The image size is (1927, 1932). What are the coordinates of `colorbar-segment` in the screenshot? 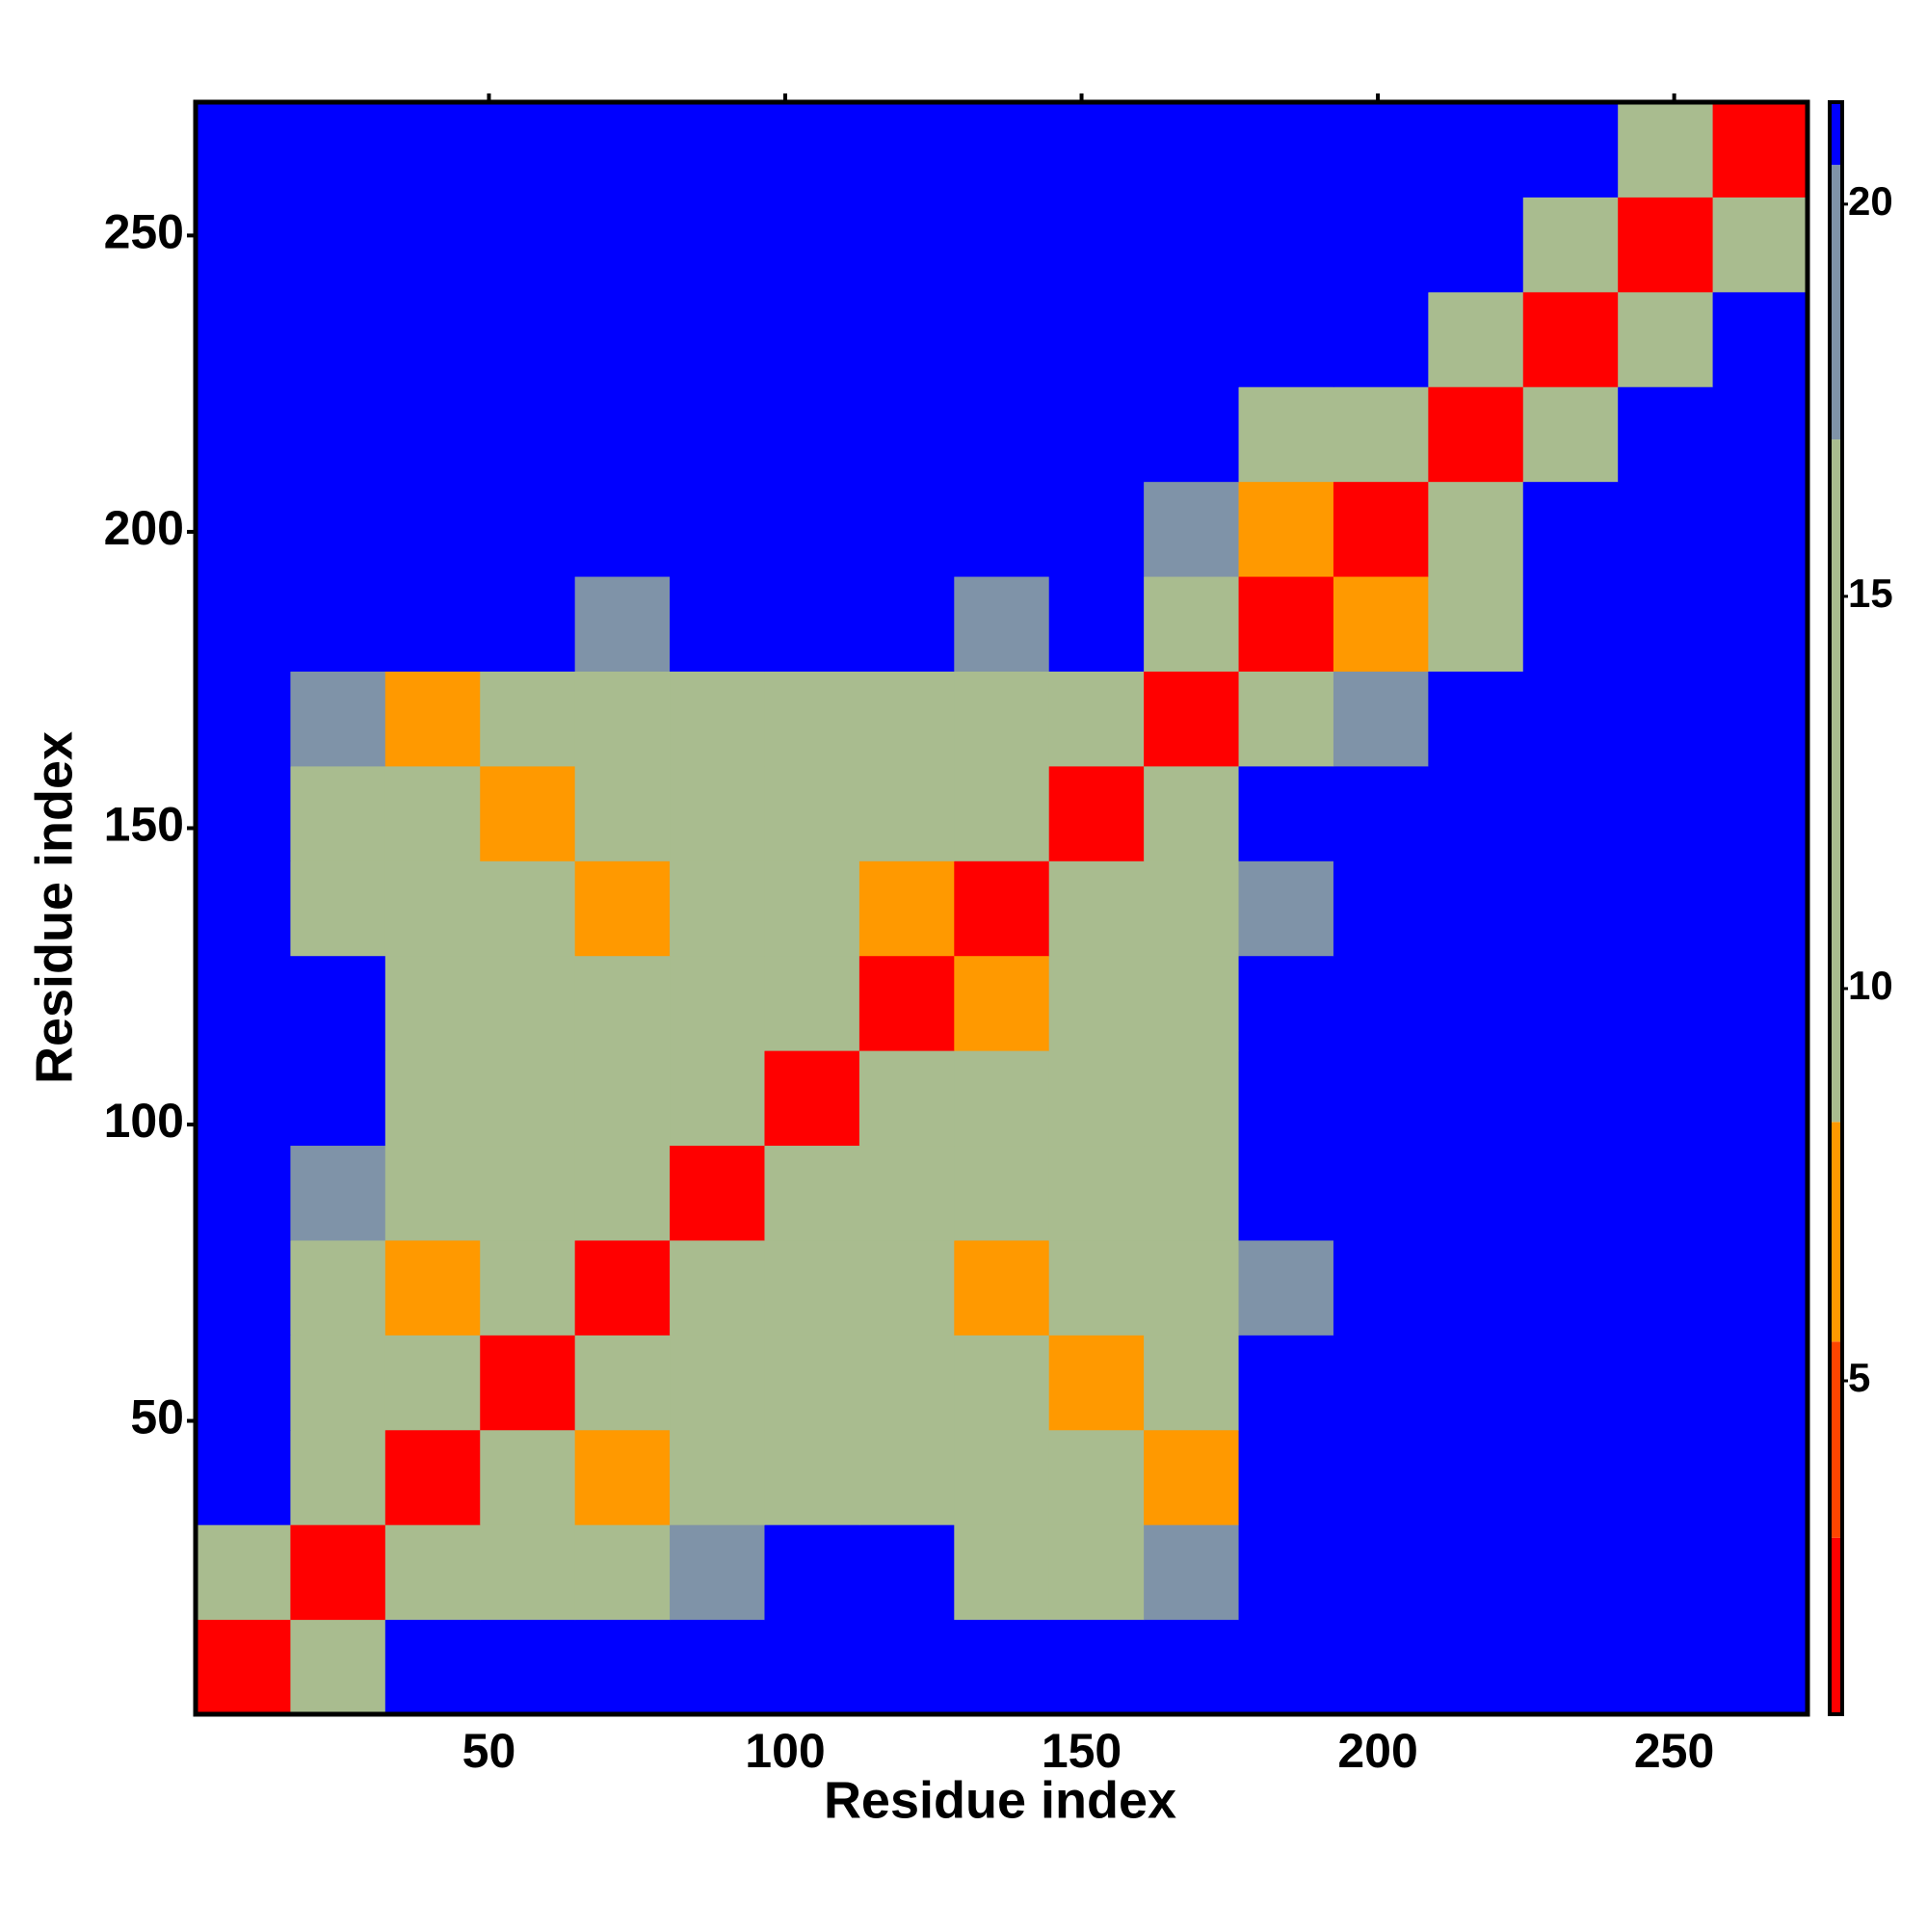 It's located at (1836, 302).